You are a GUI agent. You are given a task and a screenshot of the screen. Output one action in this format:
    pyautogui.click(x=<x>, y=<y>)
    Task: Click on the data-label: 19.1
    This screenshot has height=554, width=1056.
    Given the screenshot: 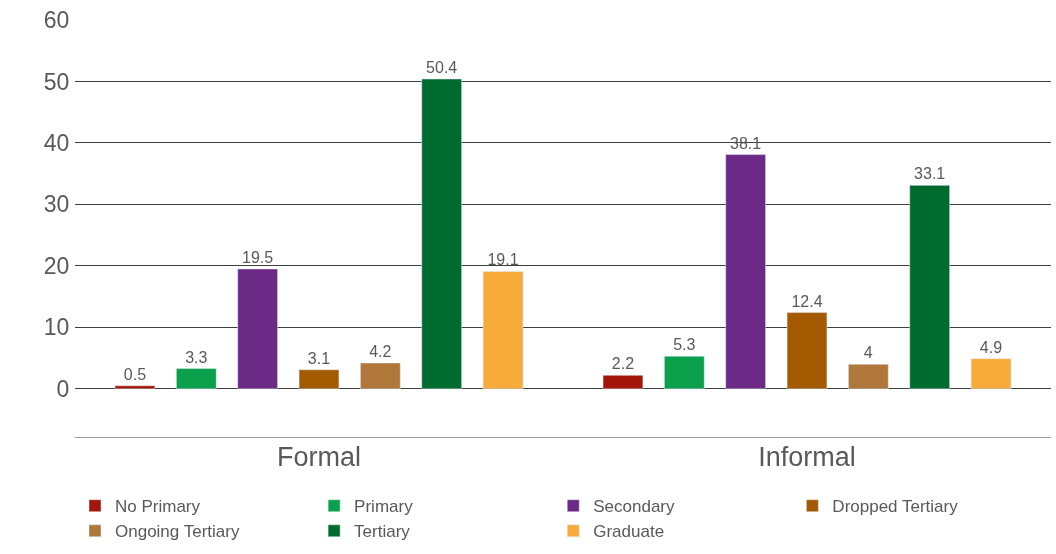 What is the action you would take?
    pyautogui.click(x=503, y=260)
    